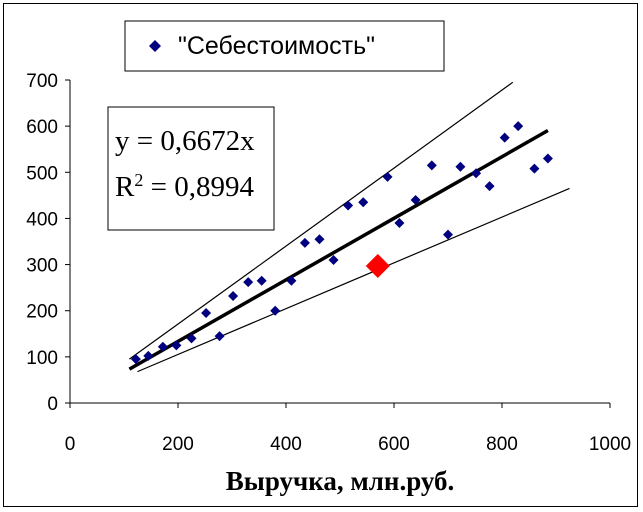  I want to click on x-tick-label: 400, so click(286, 444).